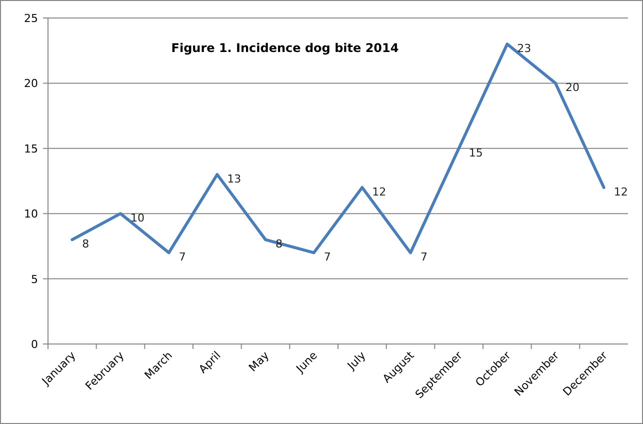  I want to click on data-label: 20, so click(573, 87).